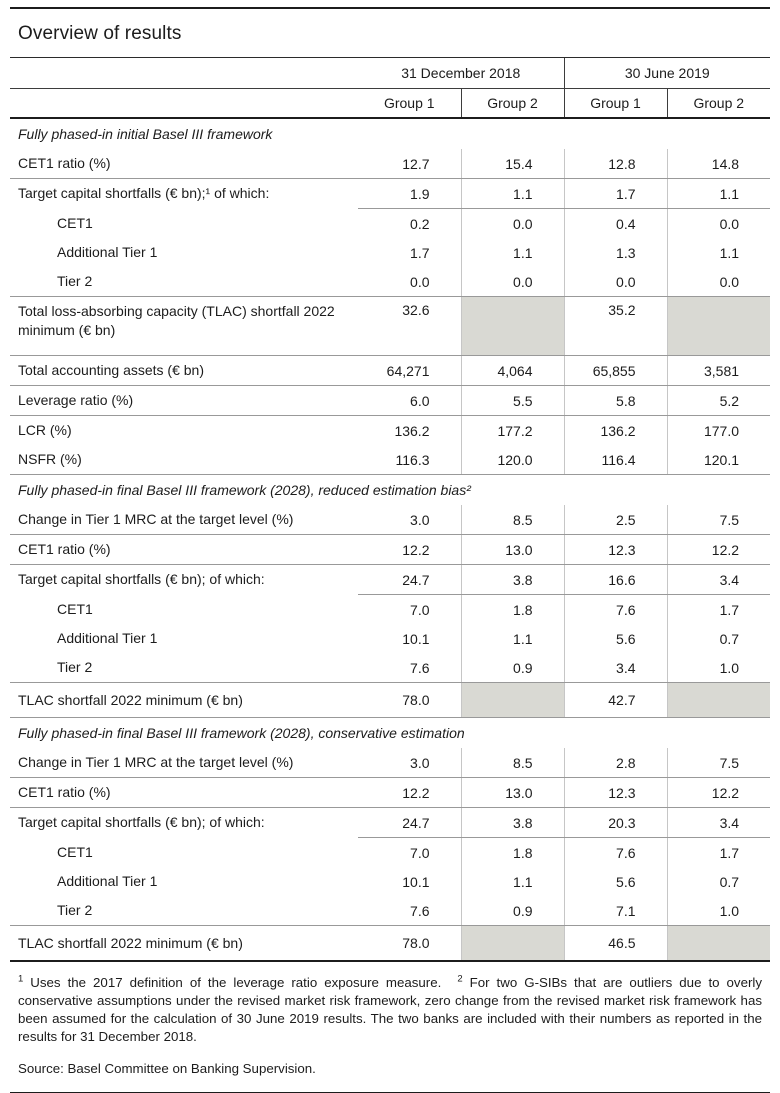 This screenshot has width=780, height=1093. What do you see at coordinates (184, 370) in the screenshot?
I see `row-label: Total accounting assets (€ bn)` at bounding box center [184, 370].